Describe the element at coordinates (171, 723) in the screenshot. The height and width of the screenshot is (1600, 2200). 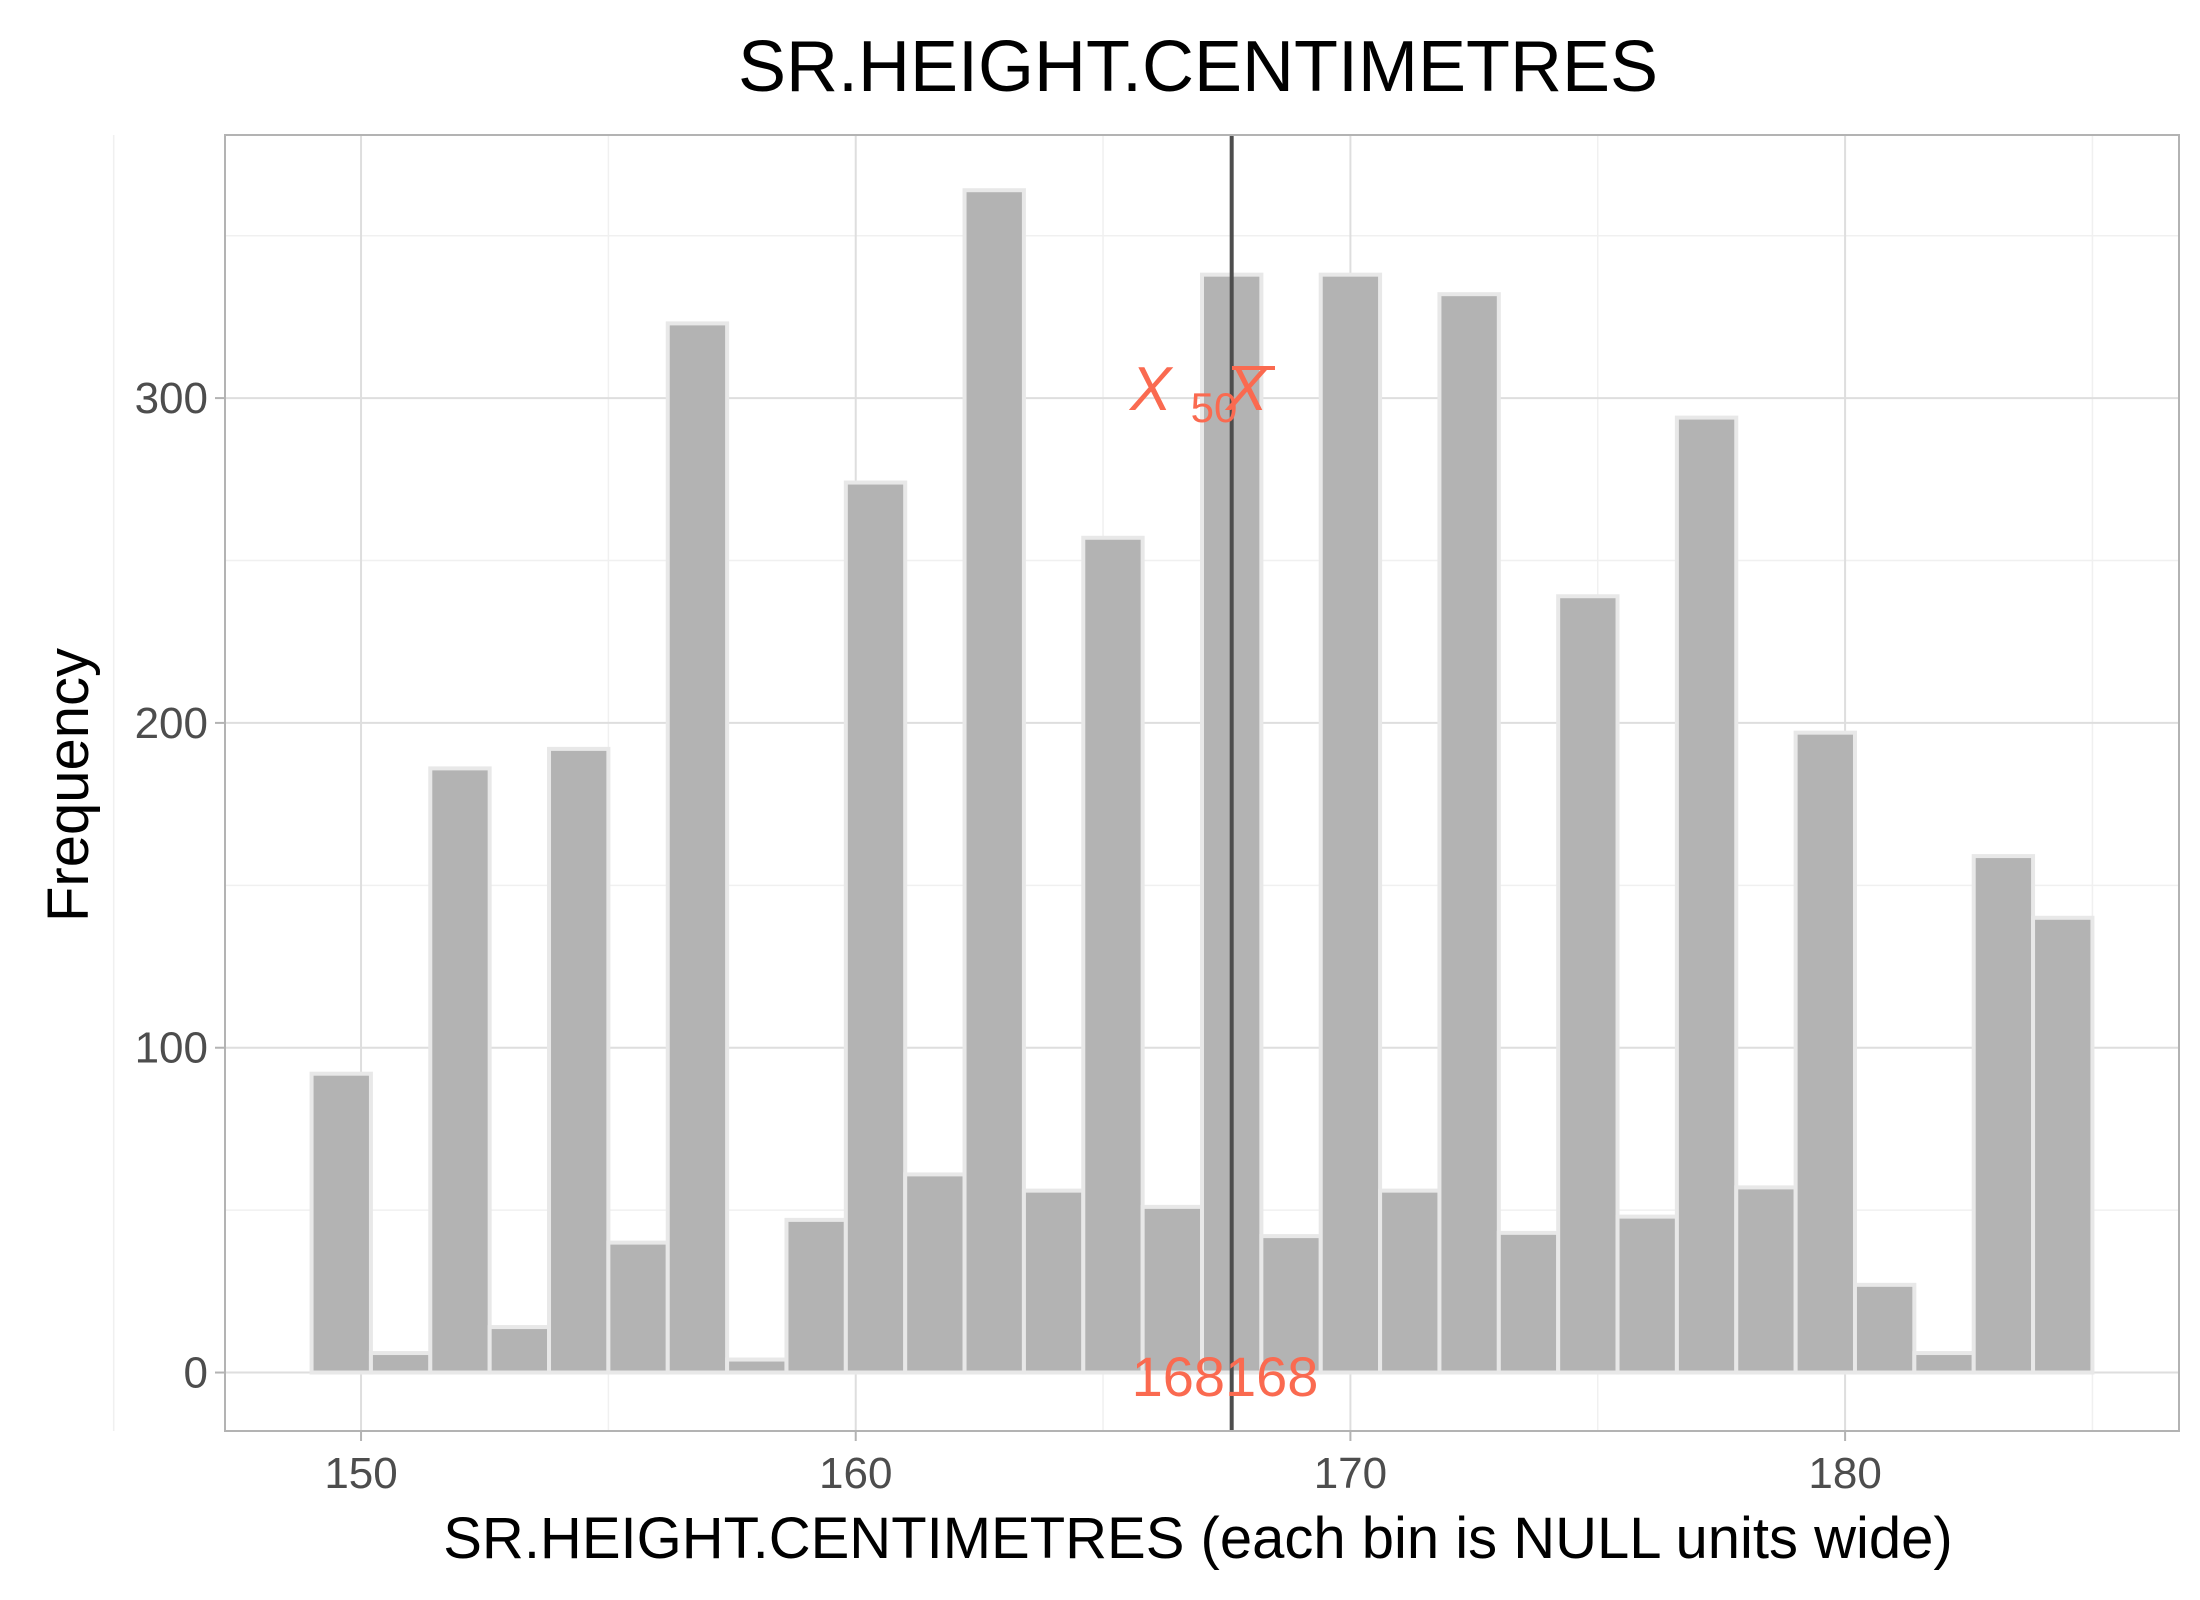
I see `y-tick-label: 200` at that location.